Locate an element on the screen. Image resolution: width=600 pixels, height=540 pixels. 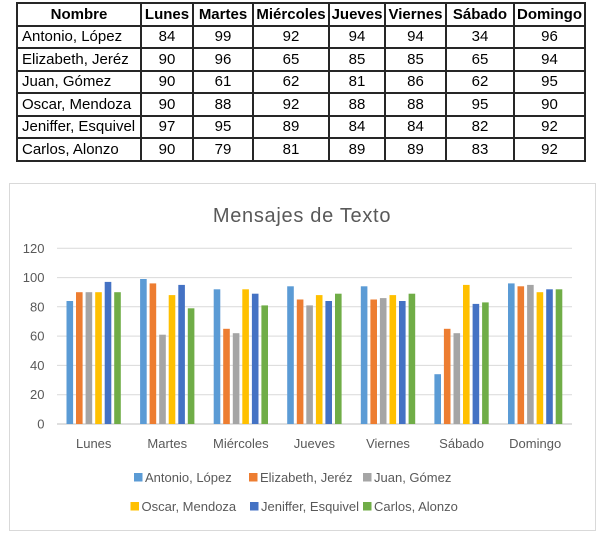
svg-text: Viernes is located at coordinates (388, 443).